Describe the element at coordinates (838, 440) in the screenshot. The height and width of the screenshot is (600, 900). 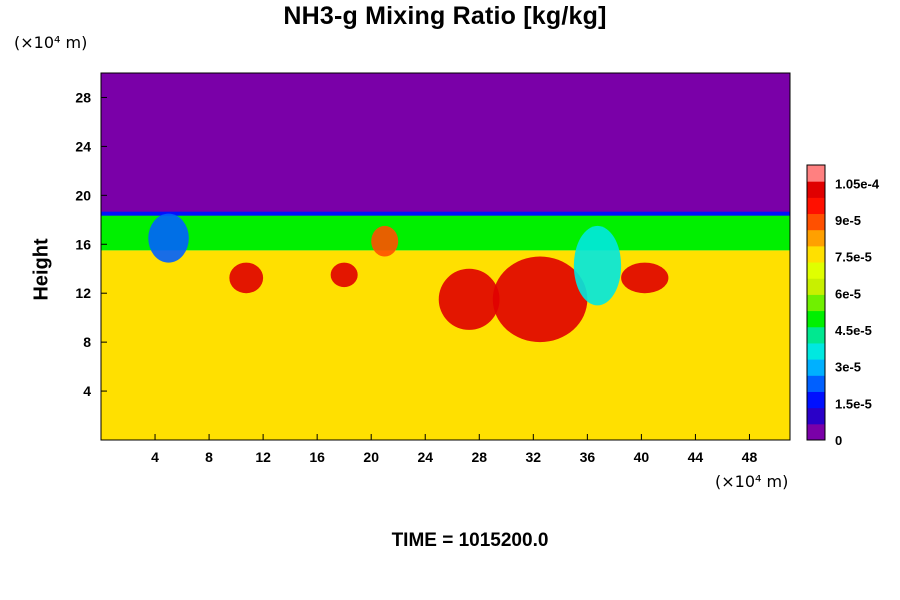
I see `colorbar-tick-label: 0` at that location.